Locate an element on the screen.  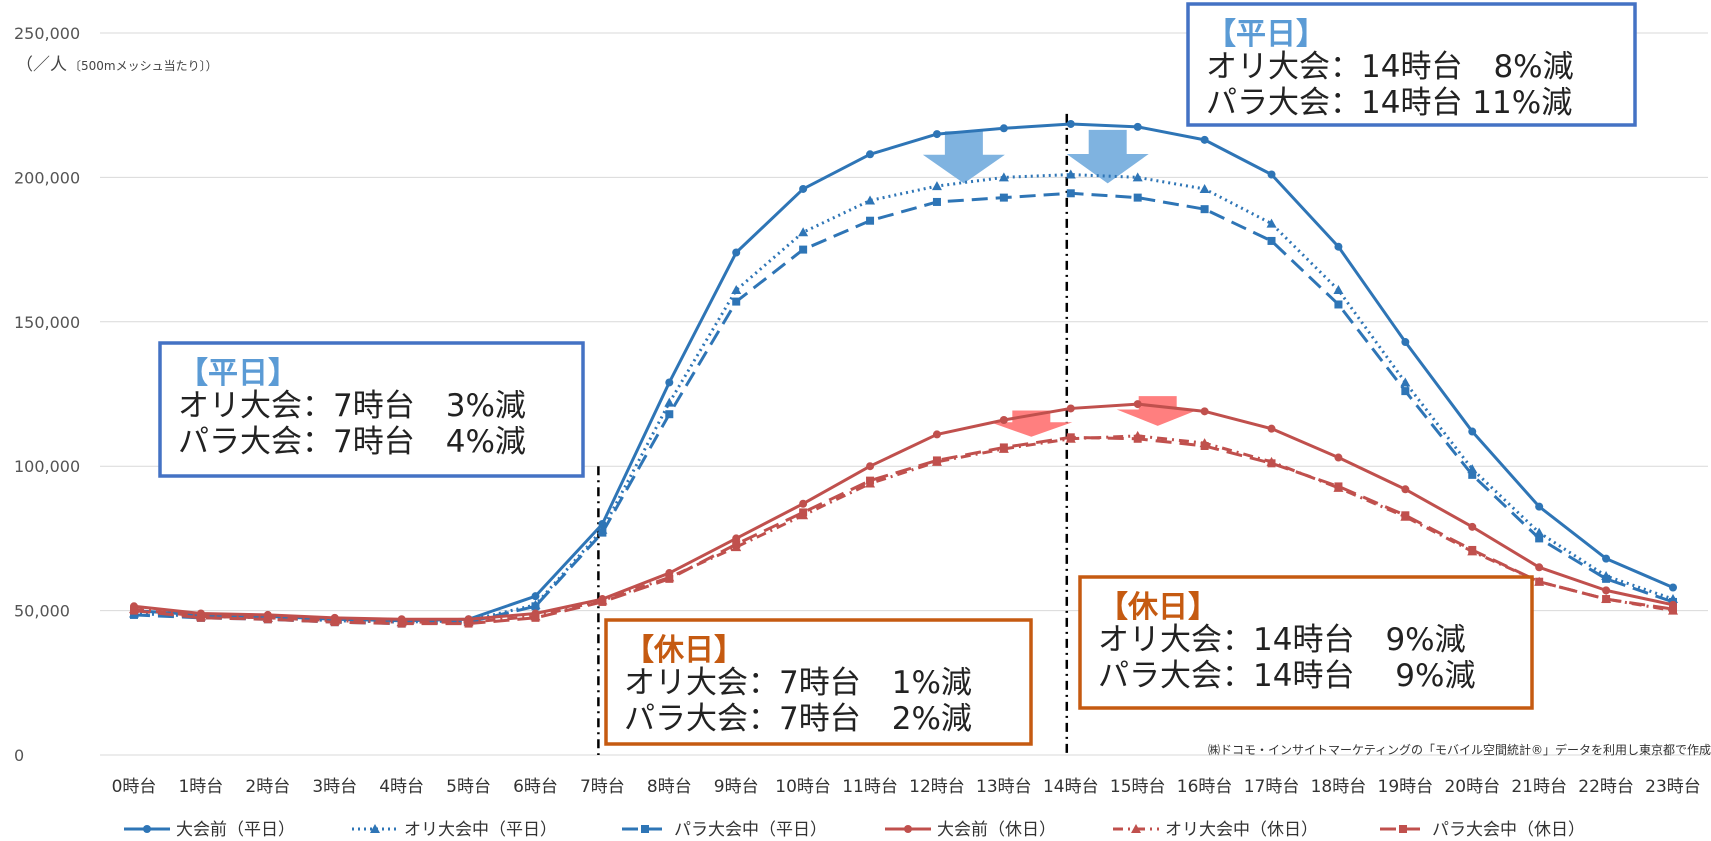
holiday-decrease-arrow is located at coordinates (1031, 423).